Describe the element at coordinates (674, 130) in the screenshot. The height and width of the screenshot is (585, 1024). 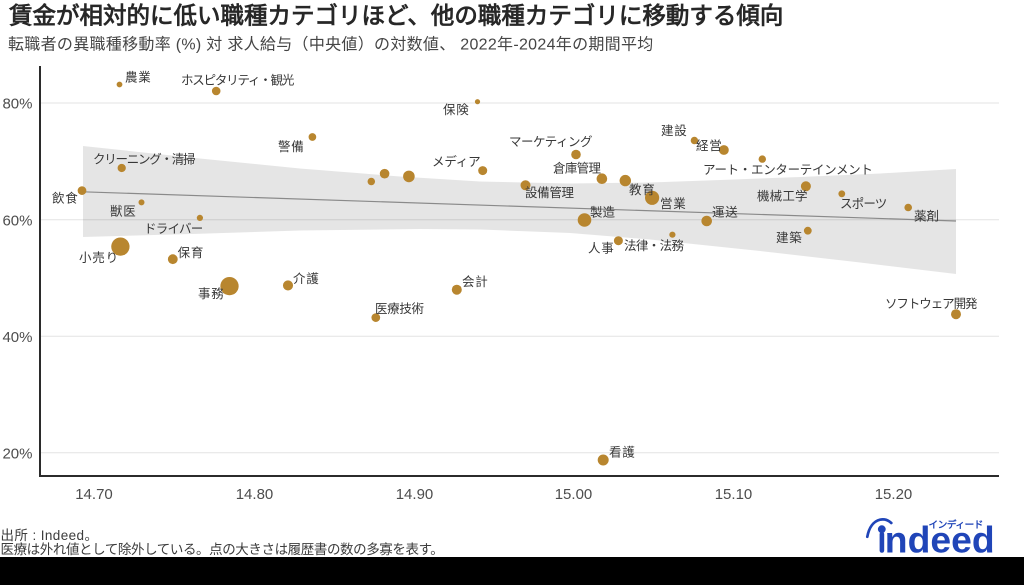
I see `svg-text: 建設` at that location.